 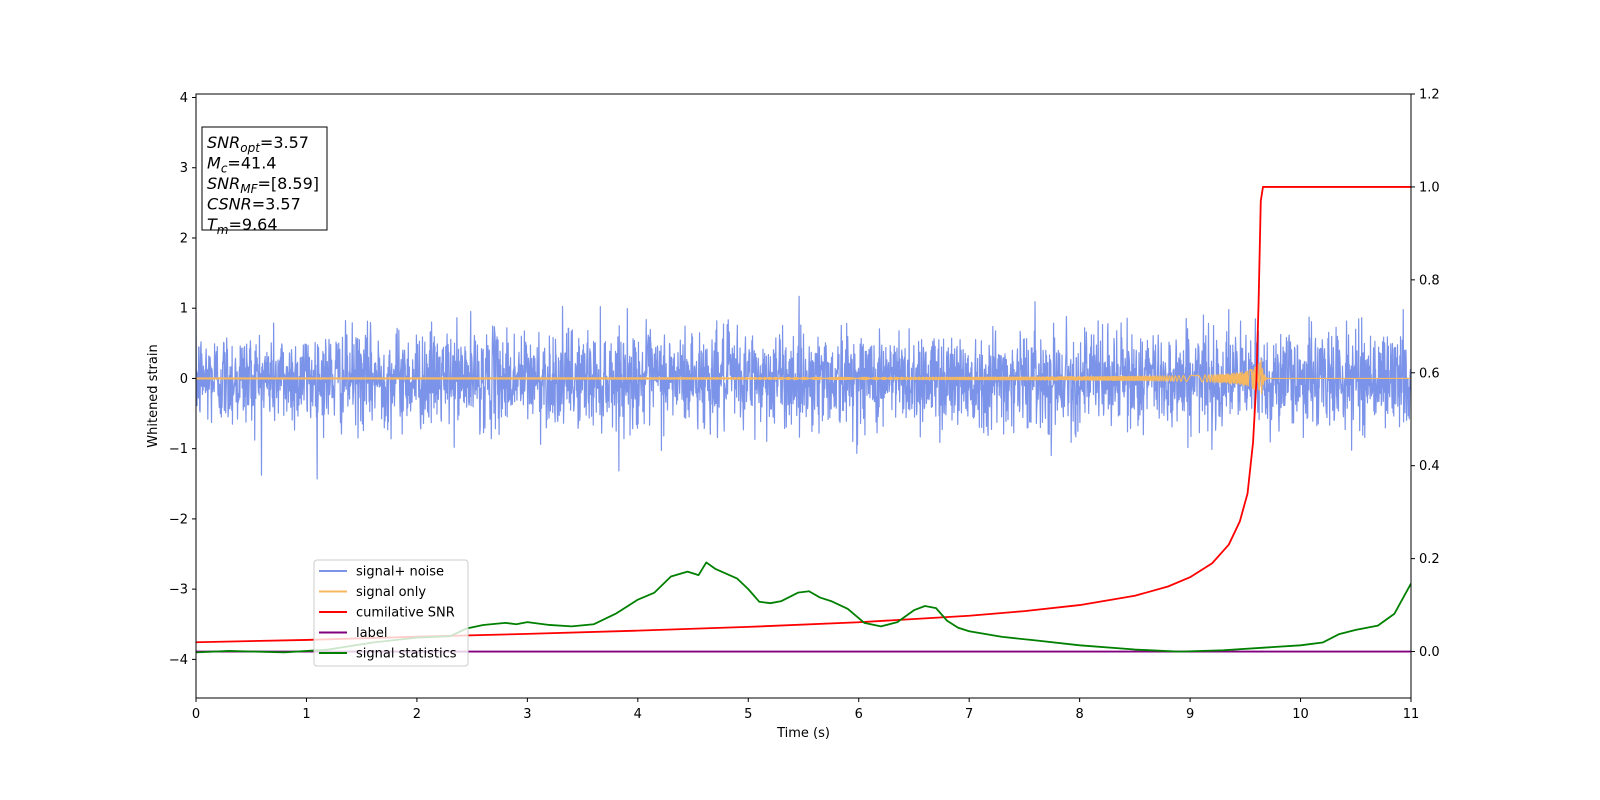 I want to click on series-line-signal-statistics, so click(x=803, y=607).